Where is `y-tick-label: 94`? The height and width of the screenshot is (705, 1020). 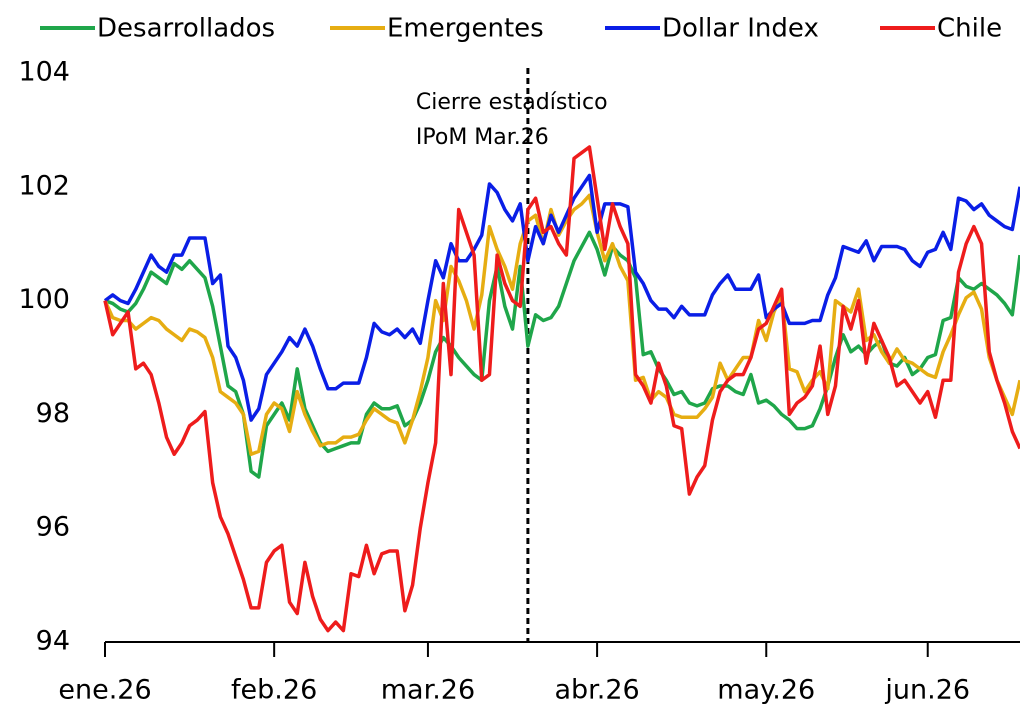
y-tick-label: 94 is located at coordinates (53, 641).